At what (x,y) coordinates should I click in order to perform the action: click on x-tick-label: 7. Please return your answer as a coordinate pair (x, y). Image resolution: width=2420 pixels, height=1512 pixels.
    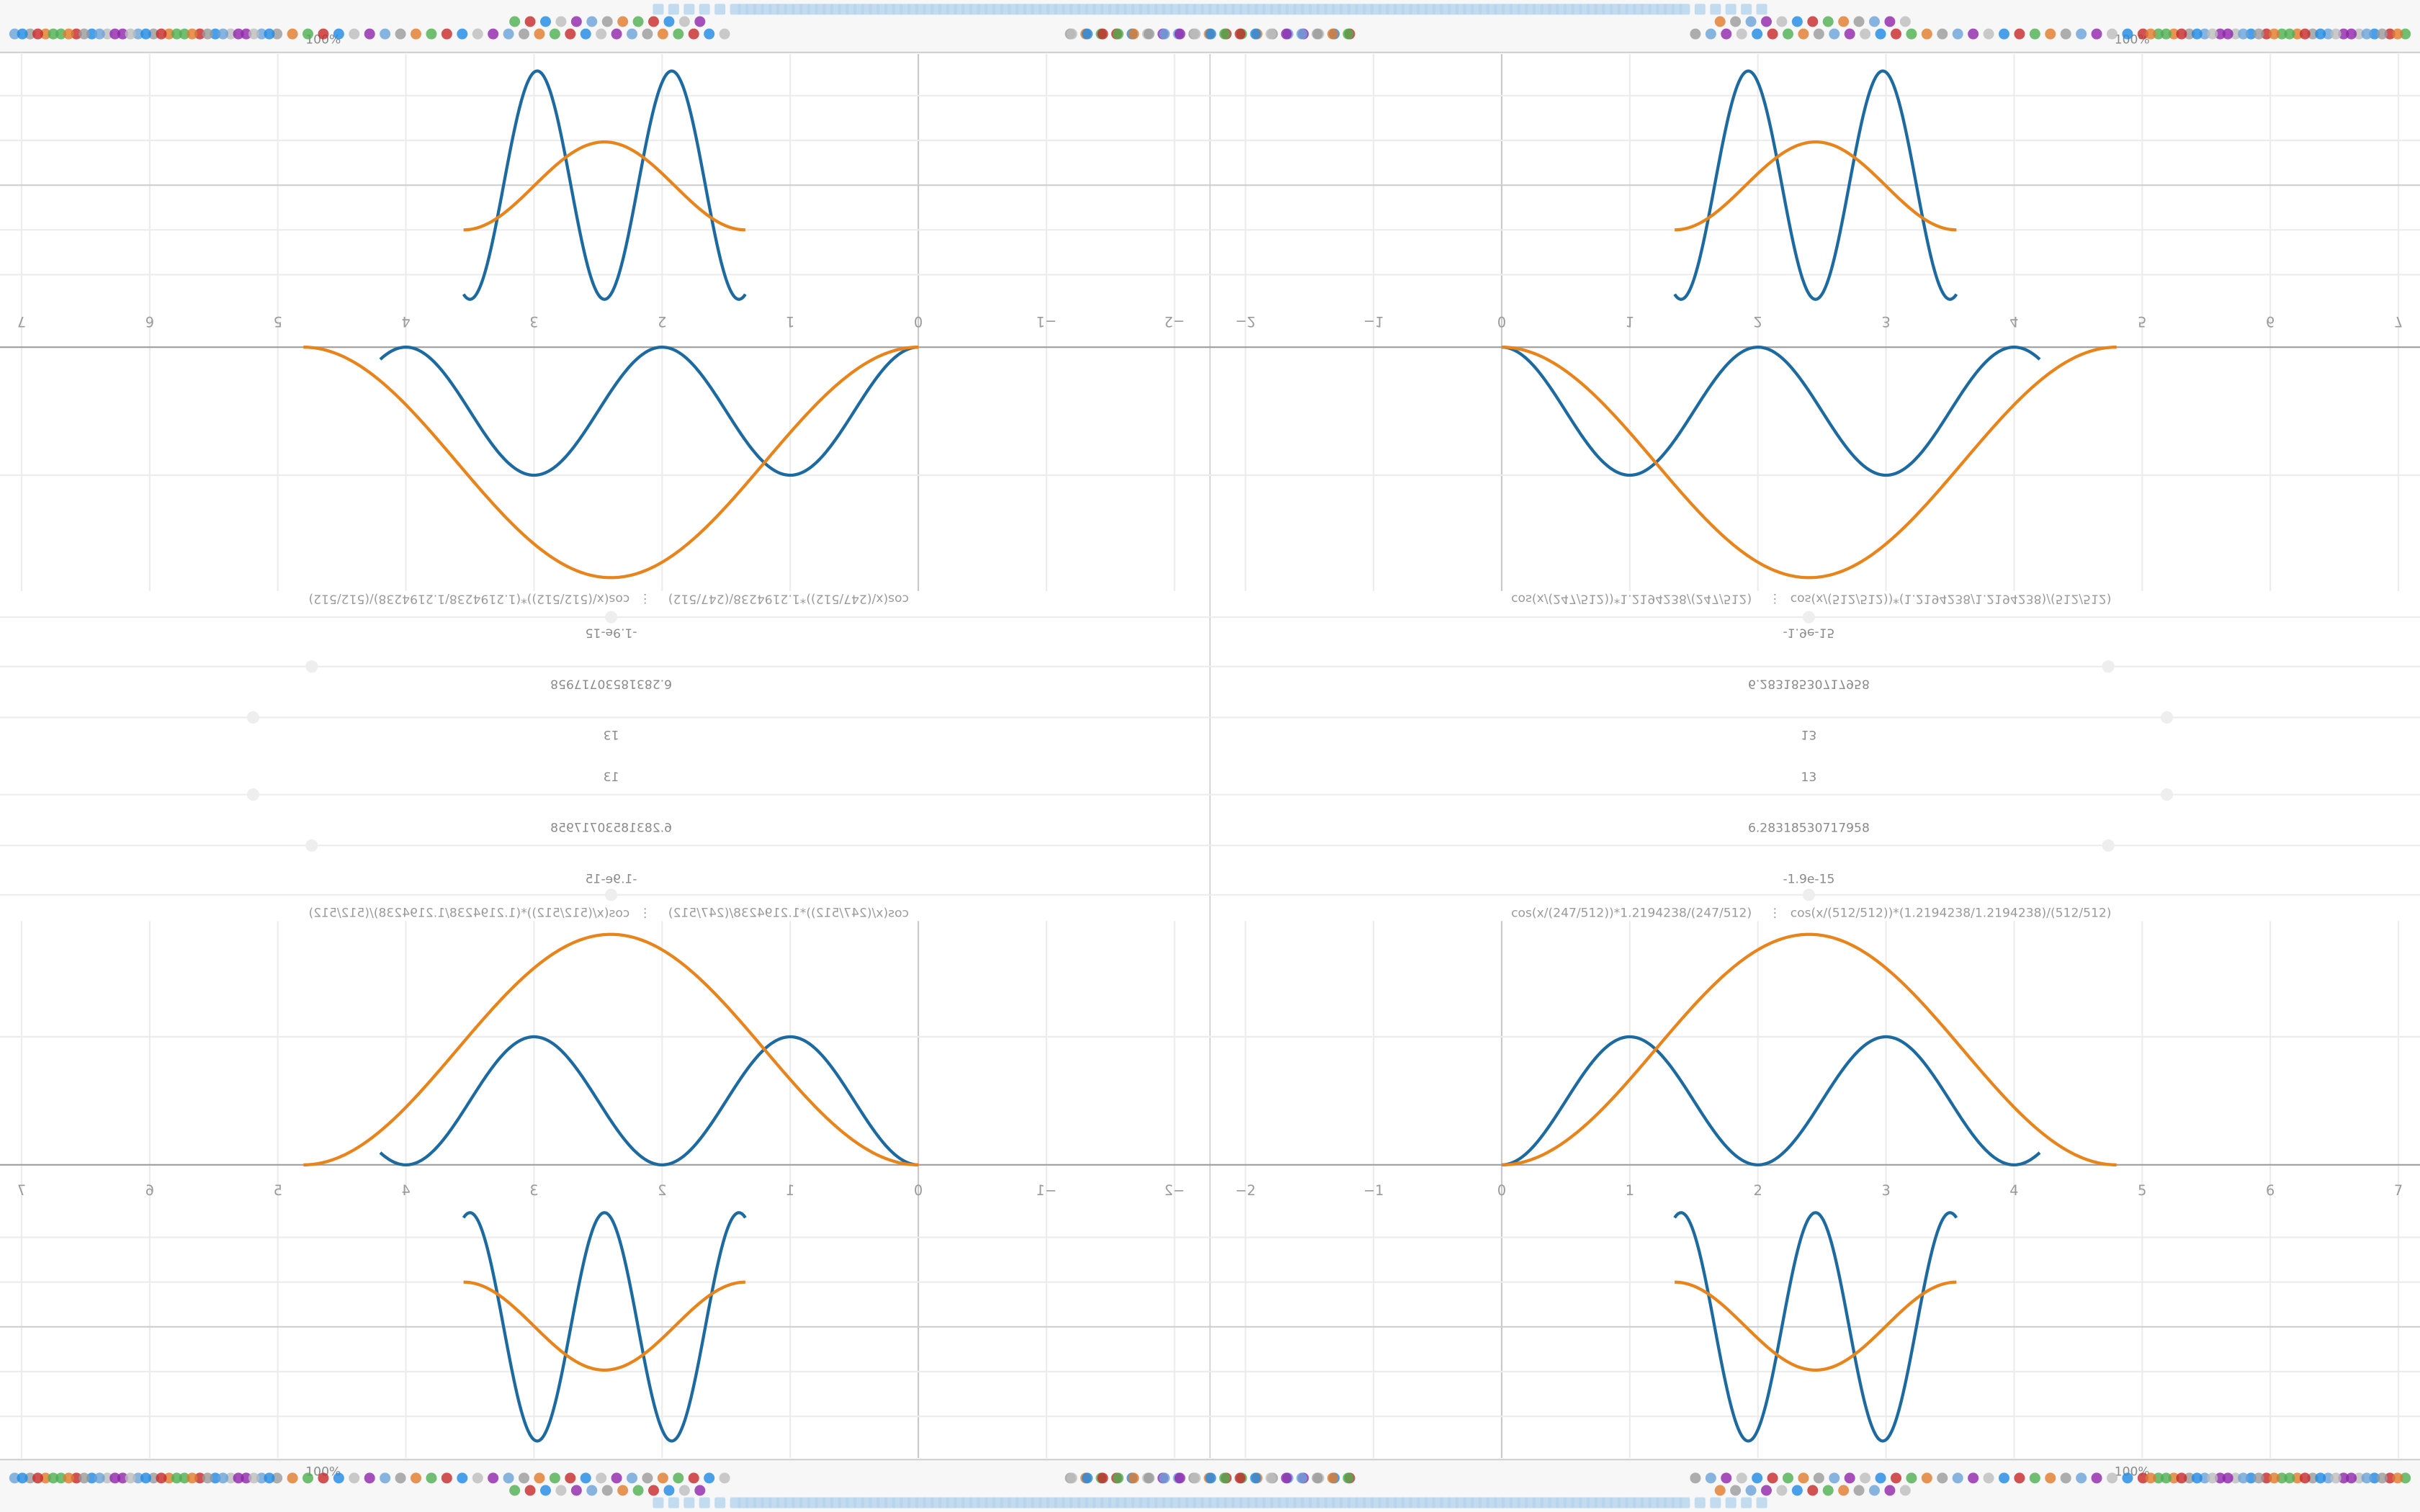
    Looking at the image, I should click on (21, 1190).